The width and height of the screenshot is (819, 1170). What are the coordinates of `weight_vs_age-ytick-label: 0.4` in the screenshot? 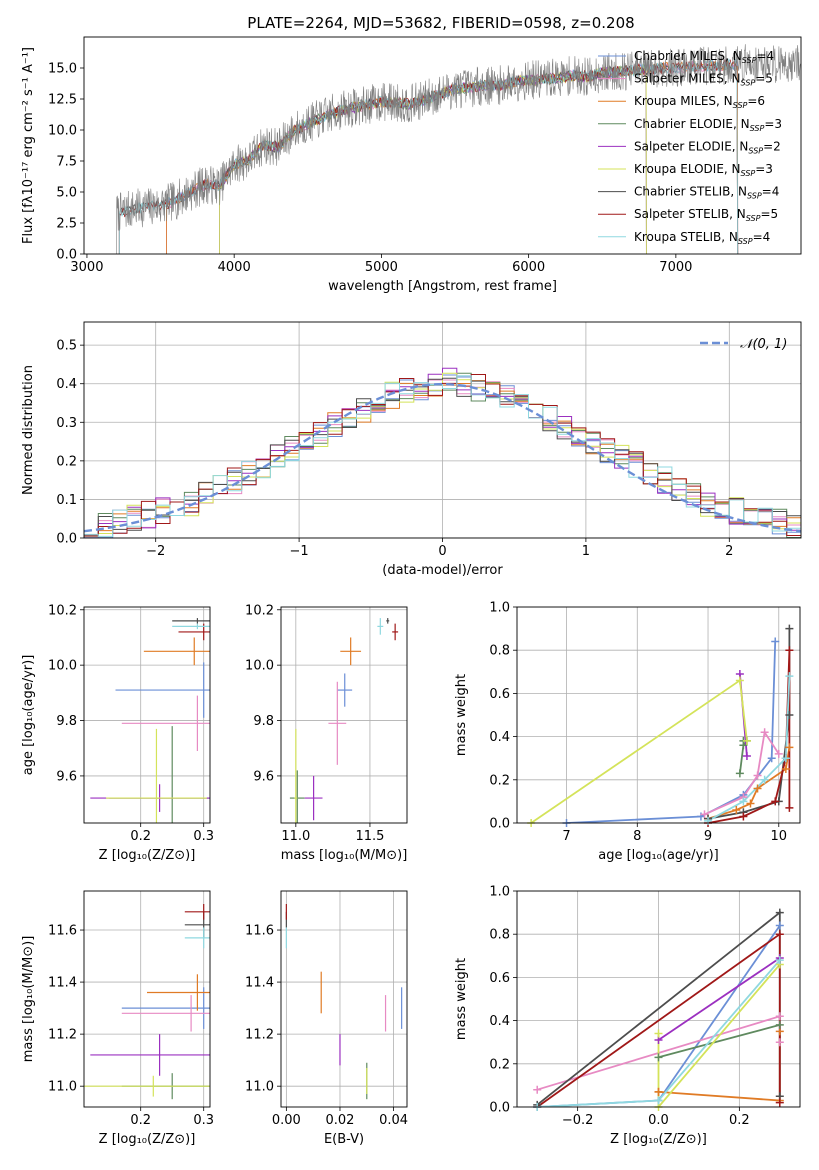 It's located at (499, 737).